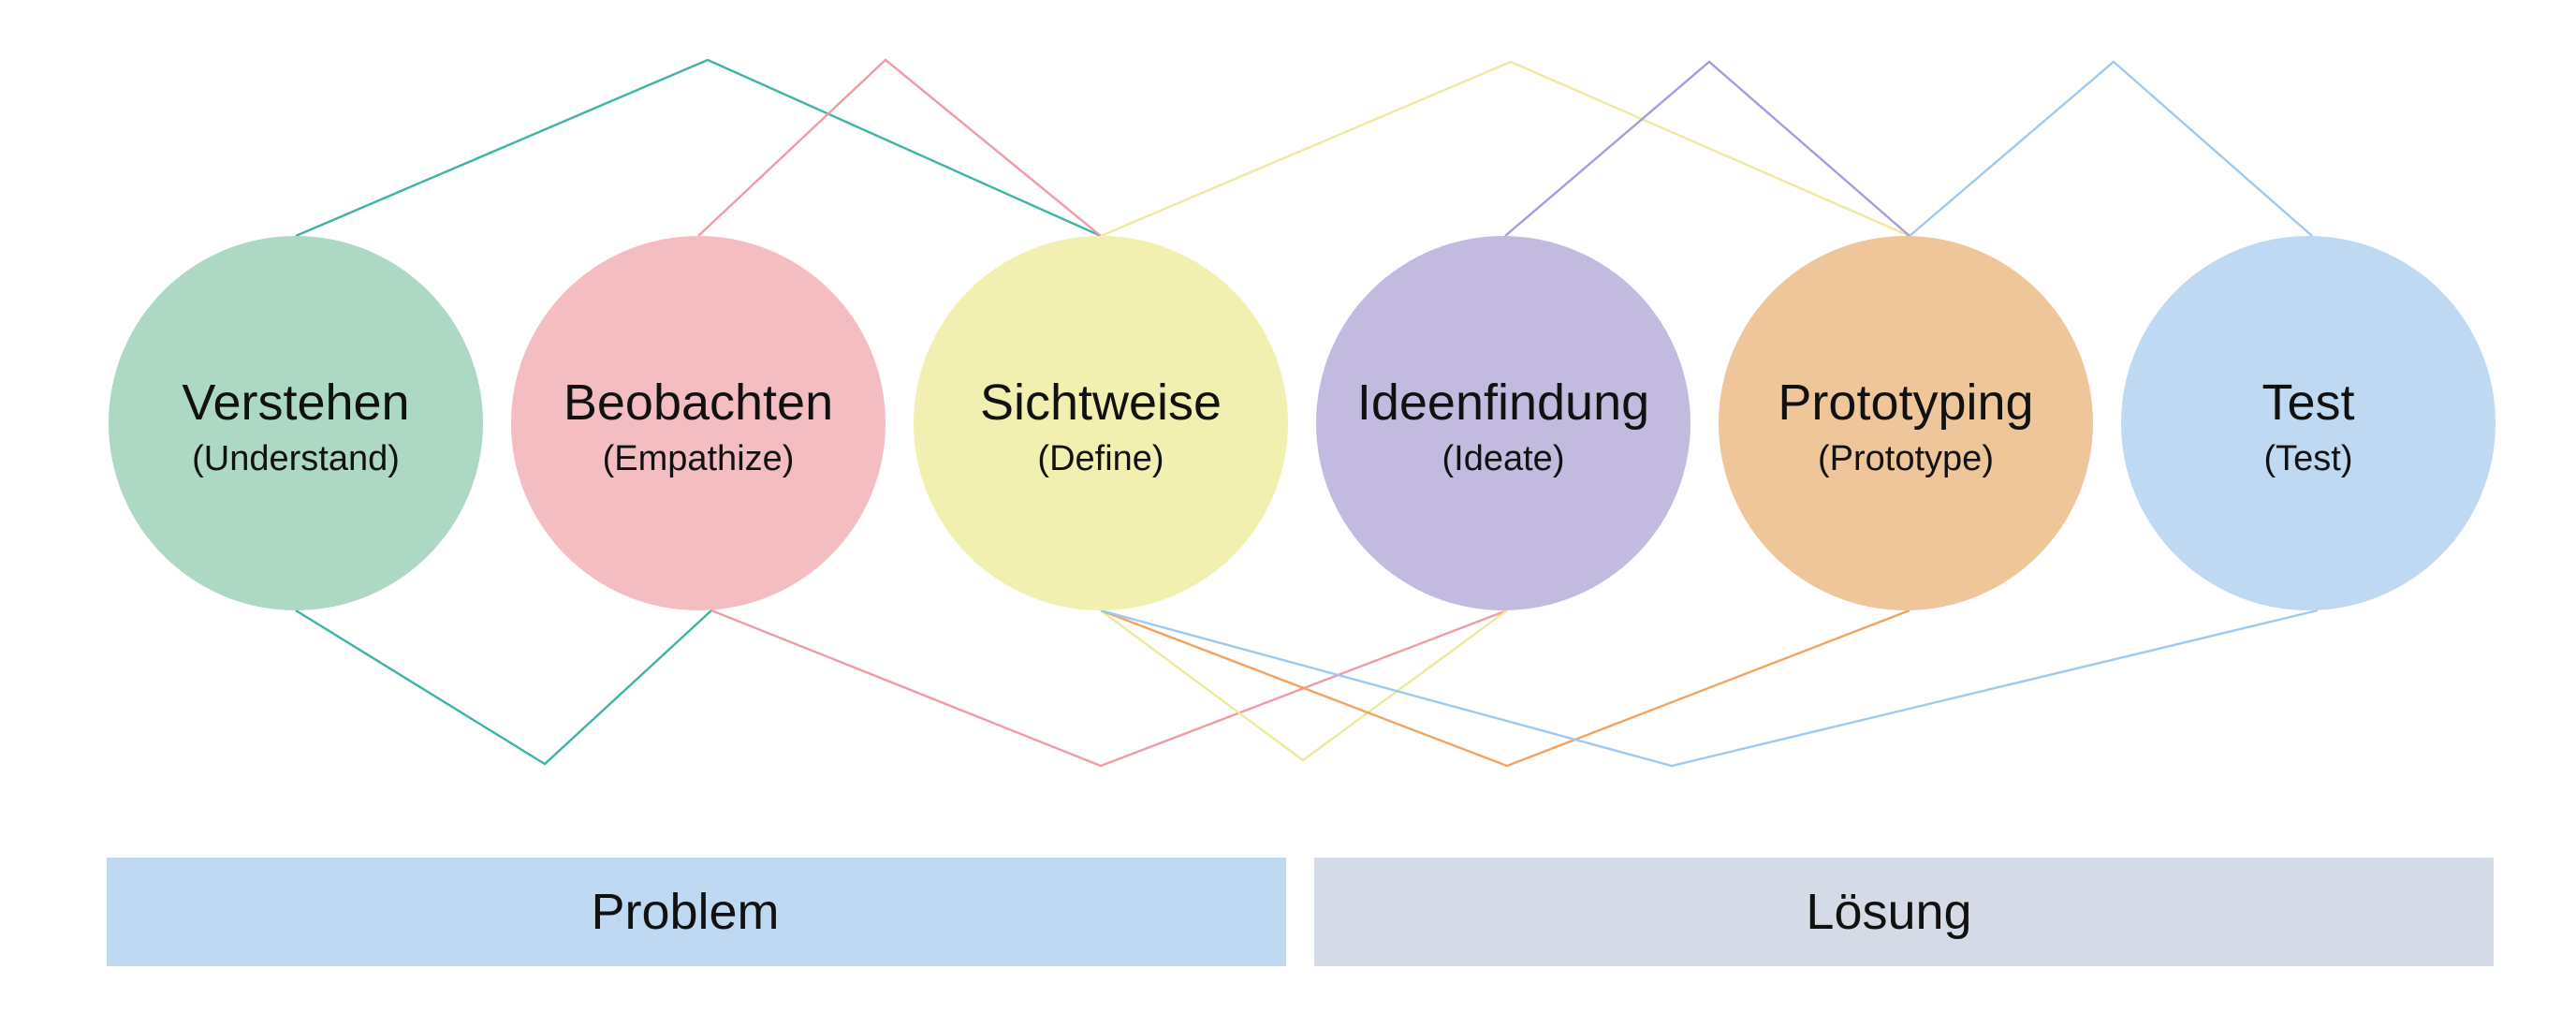 This screenshot has height=1028, width=2576. Describe the element at coordinates (1888, 912) in the screenshot. I see `band-label: Lösung` at that location.